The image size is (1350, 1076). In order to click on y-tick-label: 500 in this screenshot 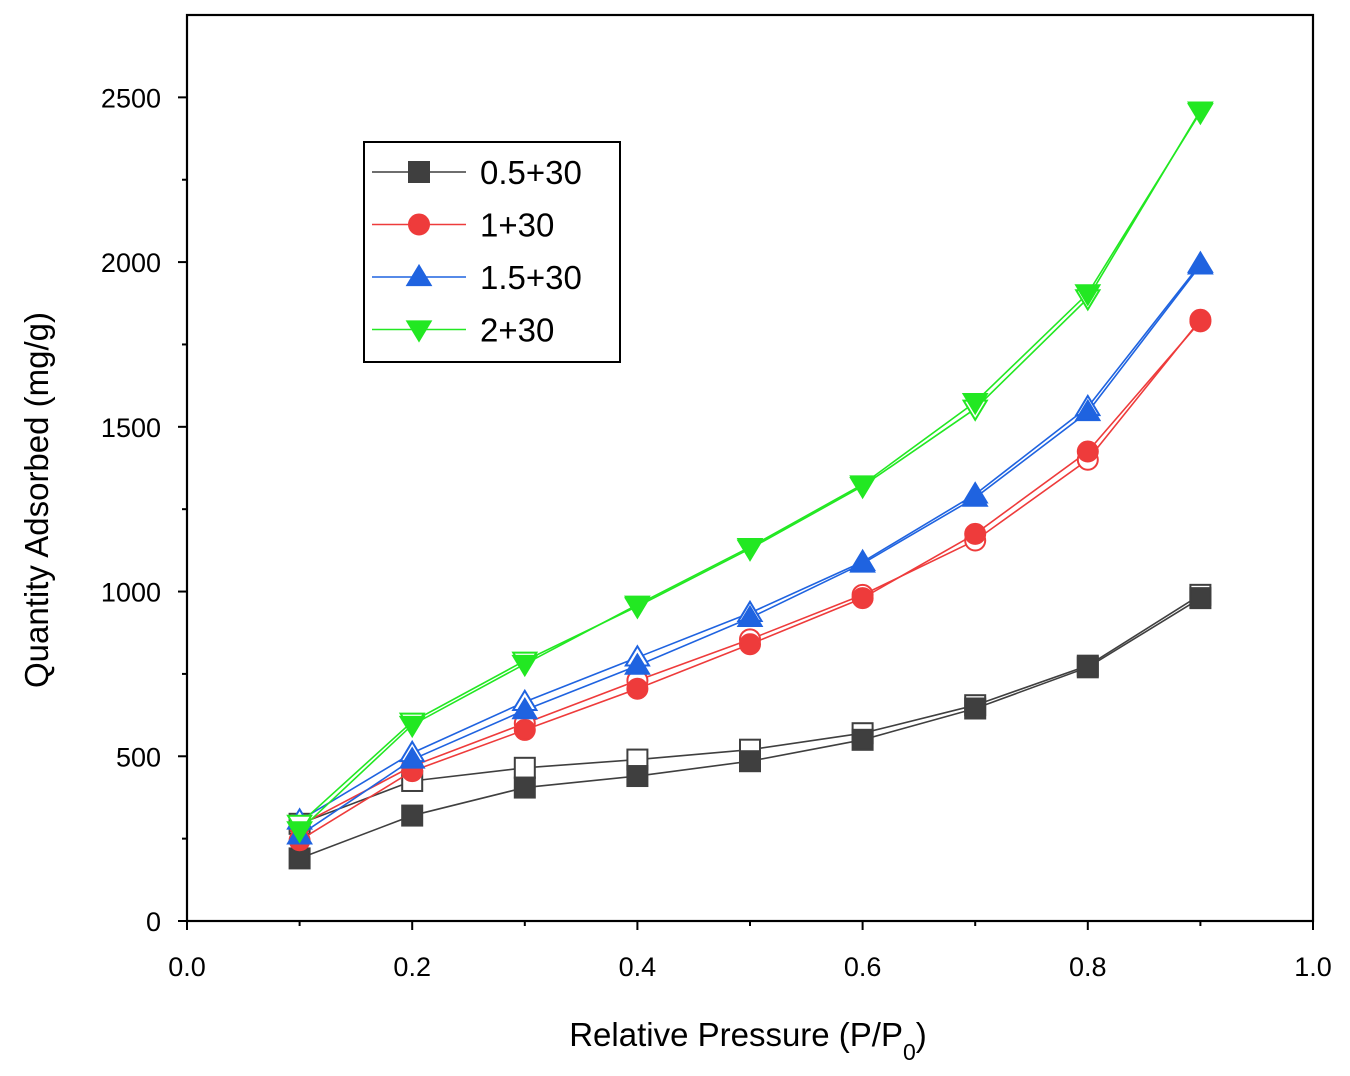, I will do `click(138, 757)`.